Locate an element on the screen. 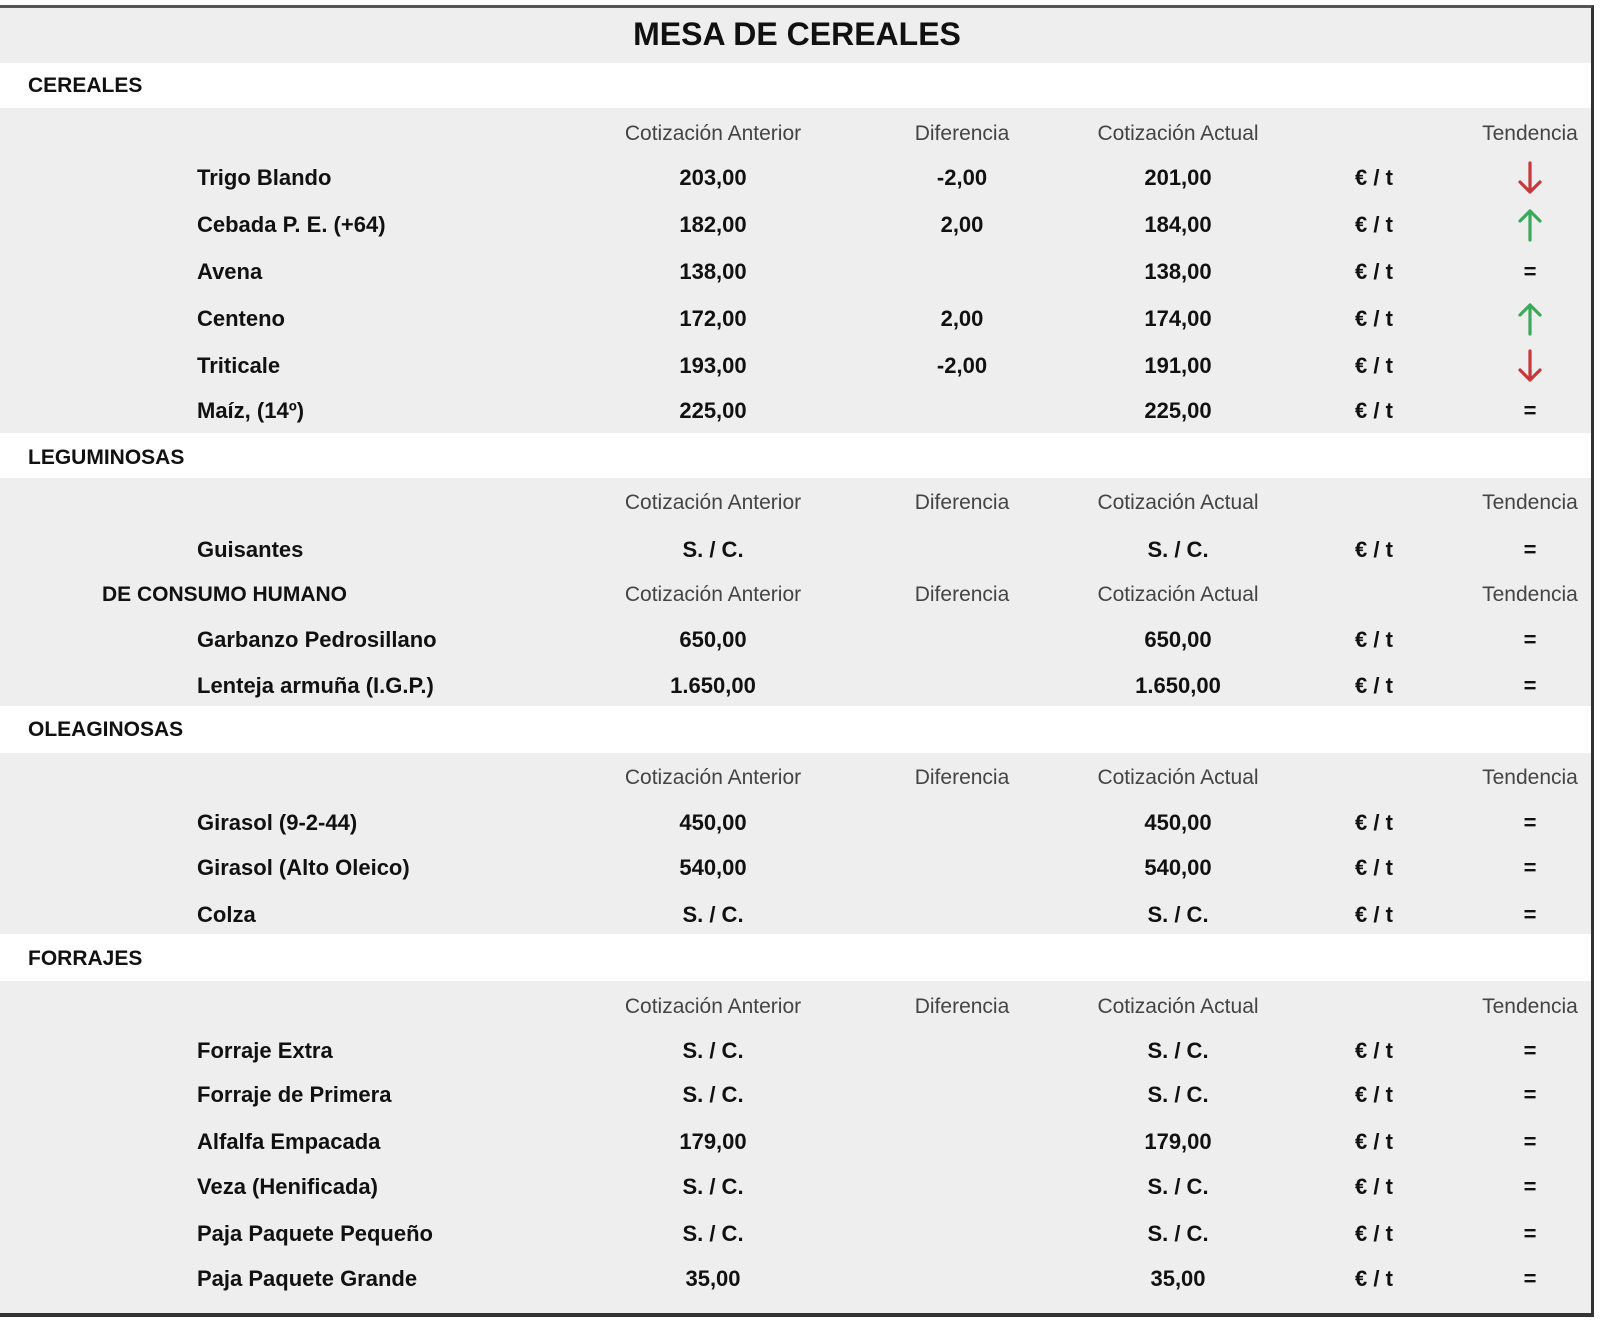  previous-price: 35,00 is located at coordinates (713, 1278).